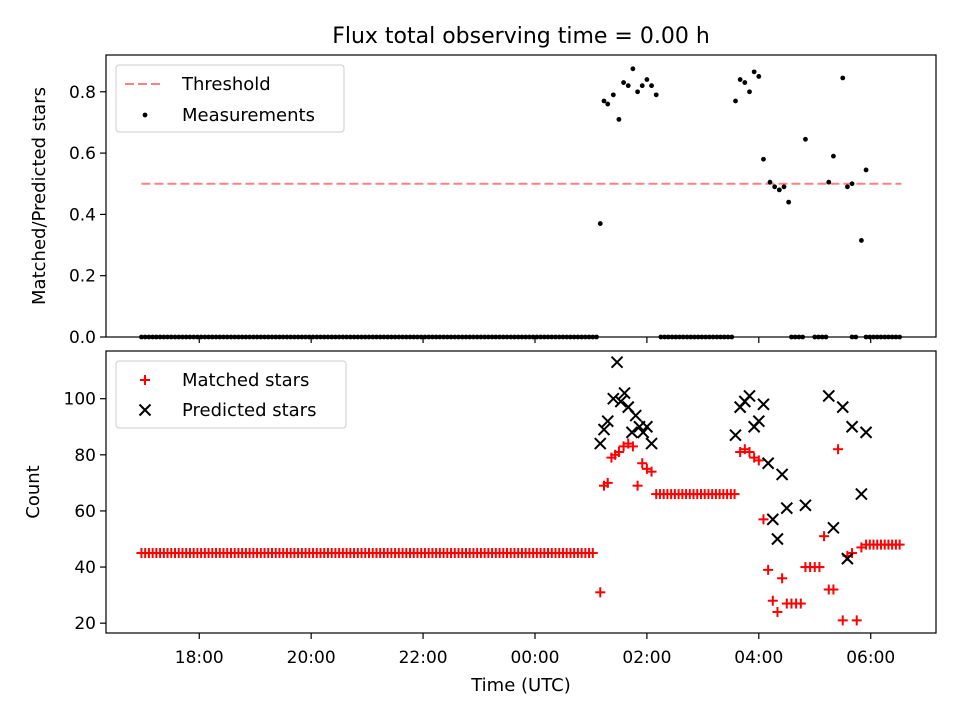 The height and width of the screenshot is (720, 960). Describe the element at coordinates (82, 154) in the screenshot. I see `ratio-y-tick-label: 0.6` at that location.